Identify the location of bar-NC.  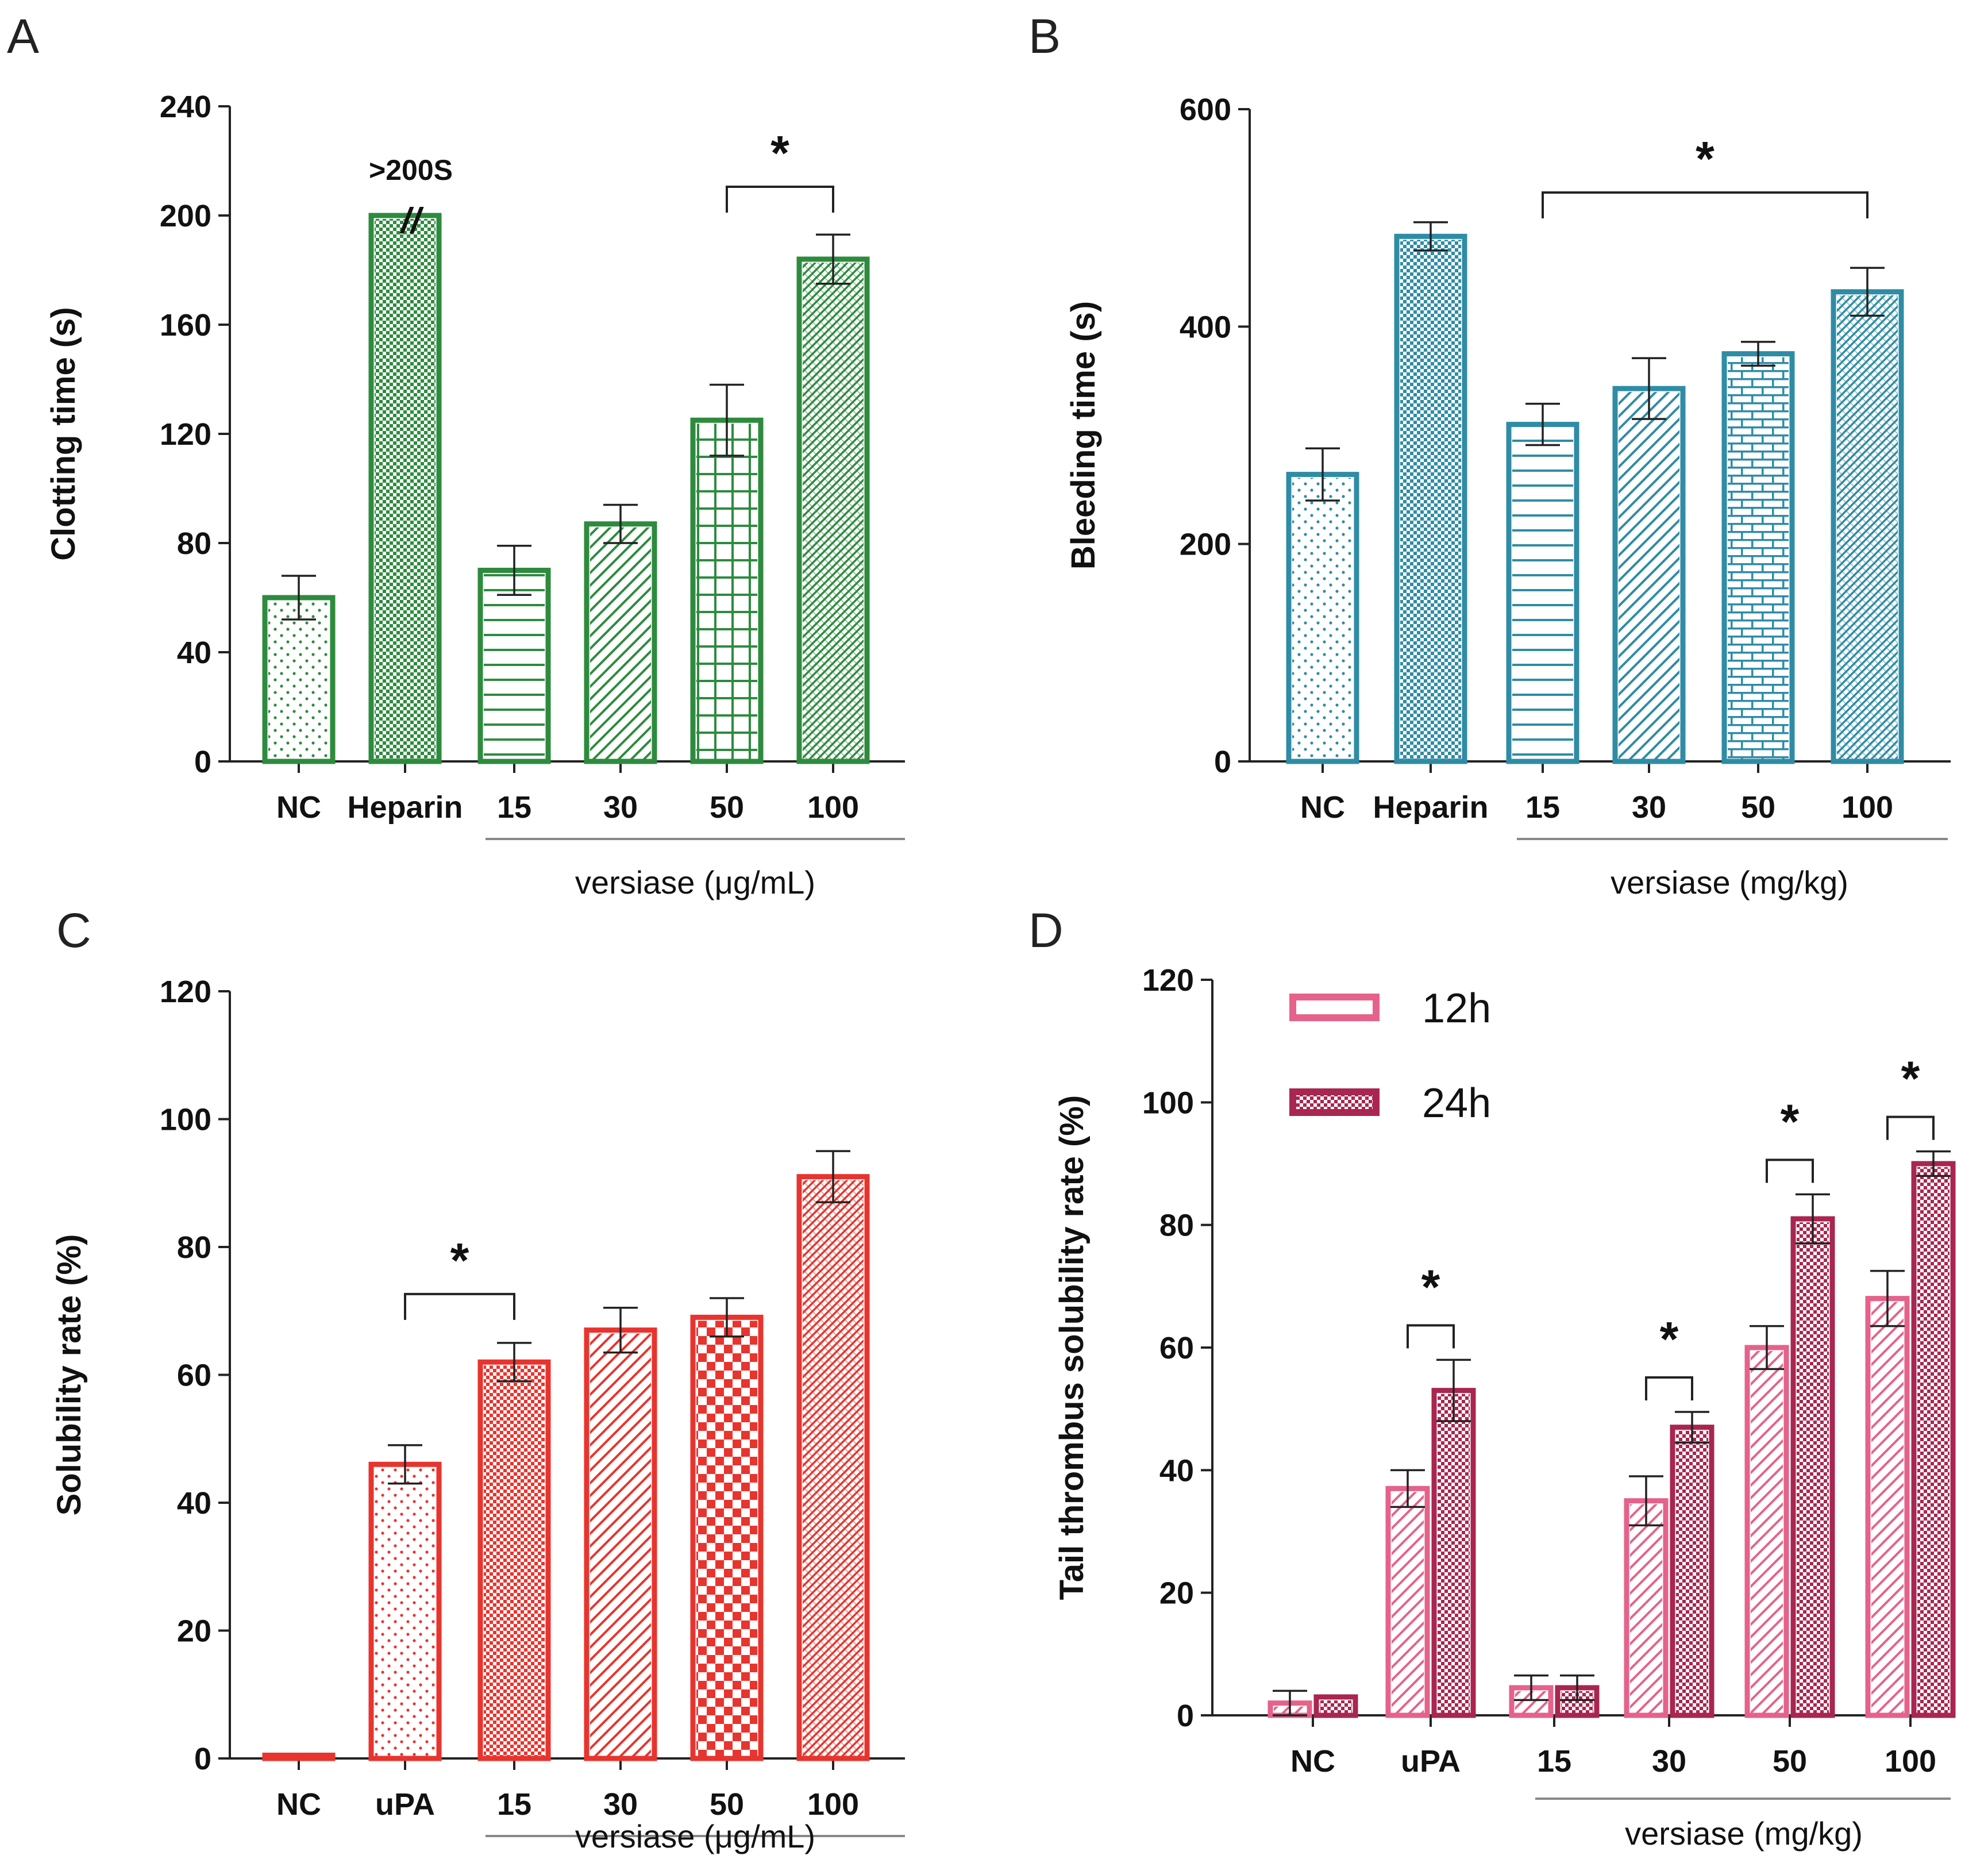
(299, 1756).